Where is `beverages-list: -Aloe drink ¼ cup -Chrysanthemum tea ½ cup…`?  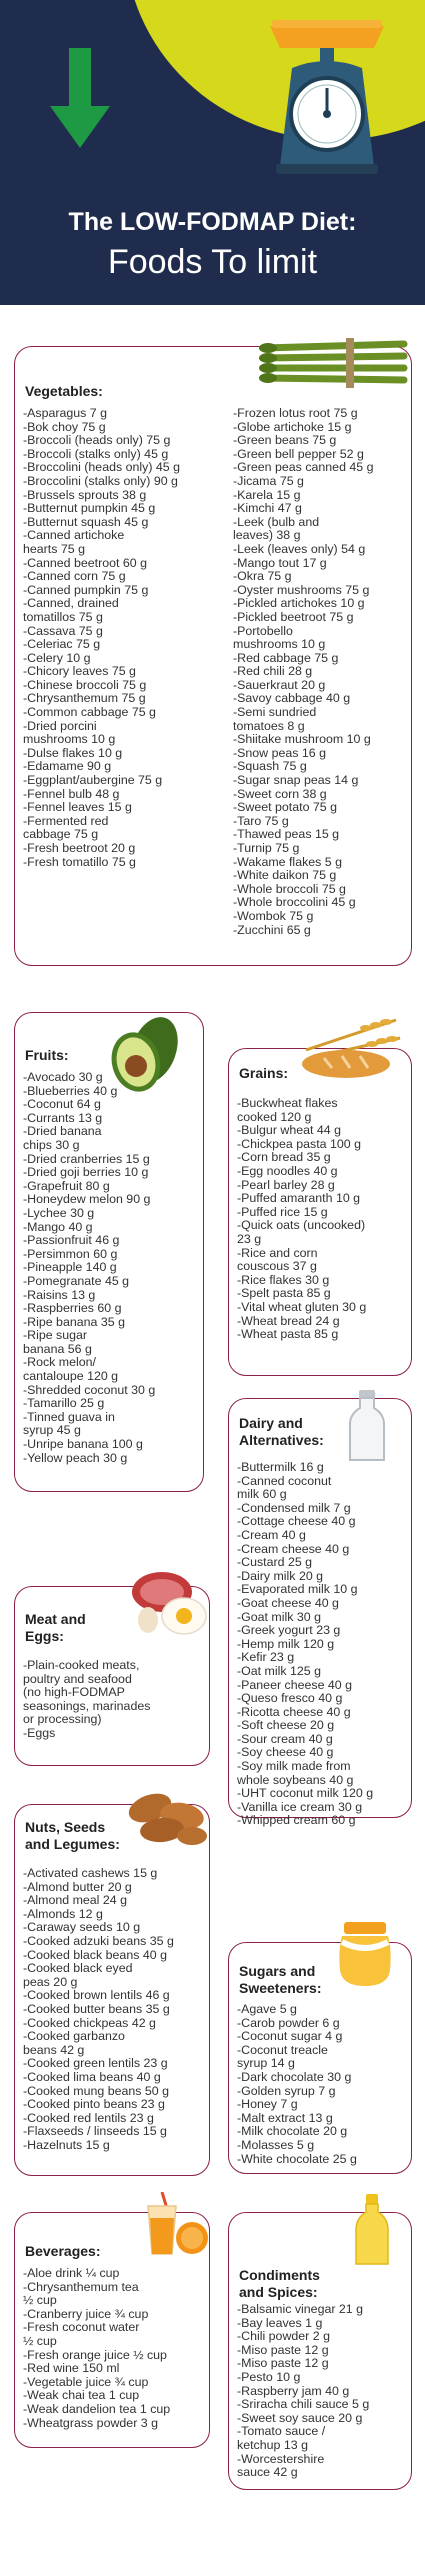
beverages-list: -Aloe drink ¼ cup -Chrysanthemum tea ½ cup… is located at coordinates (117, 2348).